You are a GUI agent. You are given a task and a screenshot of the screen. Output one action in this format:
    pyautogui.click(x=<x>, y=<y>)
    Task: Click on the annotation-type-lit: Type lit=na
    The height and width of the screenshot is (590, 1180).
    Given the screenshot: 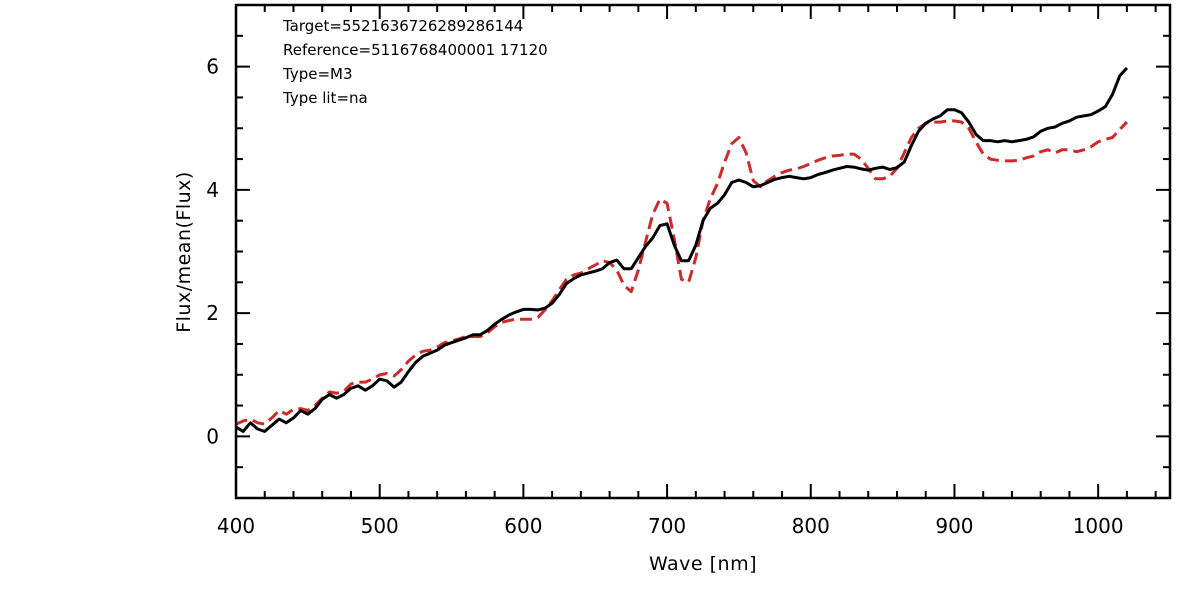 What is the action you would take?
    pyautogui.click(x=325, y=98)
    